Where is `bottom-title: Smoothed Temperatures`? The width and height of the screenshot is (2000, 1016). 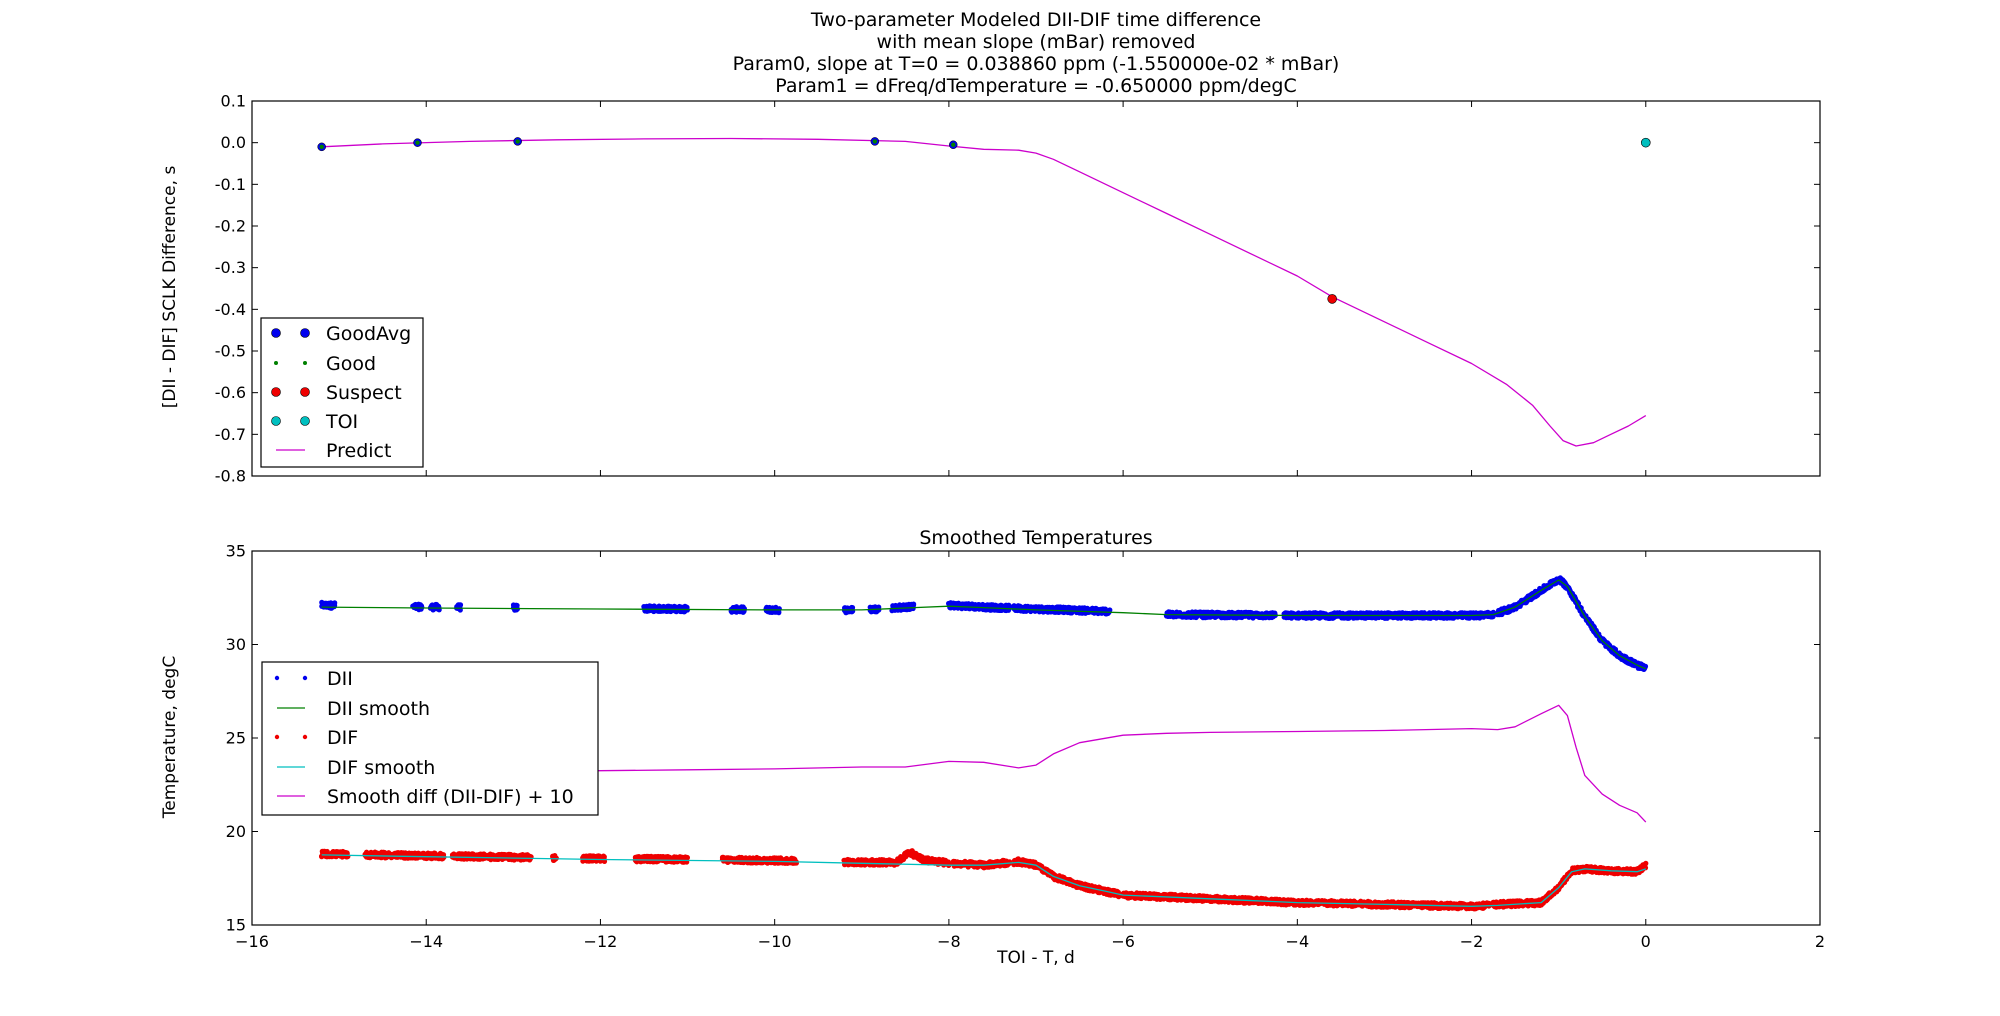 bottom-title: Smoothed Temperatures is located at coordinates (1035, 538).